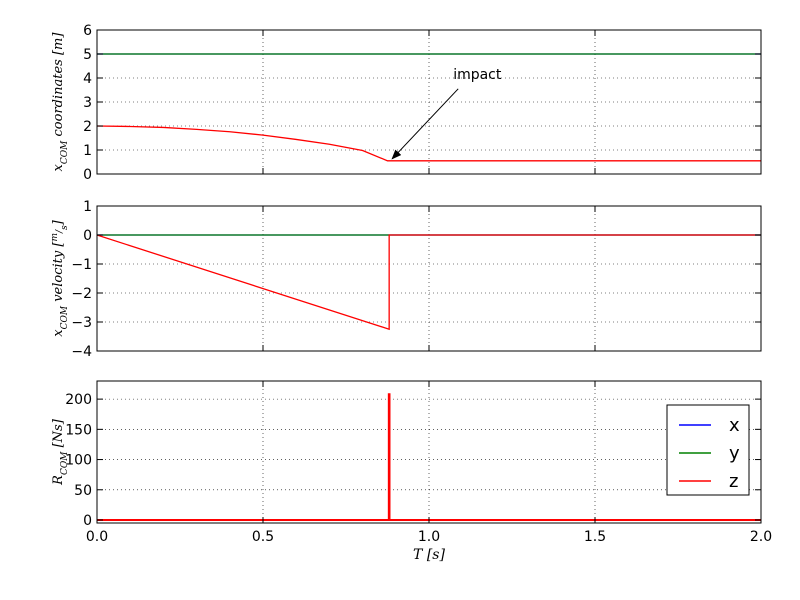 The height and width of the screenshot is (600, 800). Describe the element at coordinates (60, 277) in the screenshot. I see `y-axis-label: xCOM velocity [m/s]` at that location.